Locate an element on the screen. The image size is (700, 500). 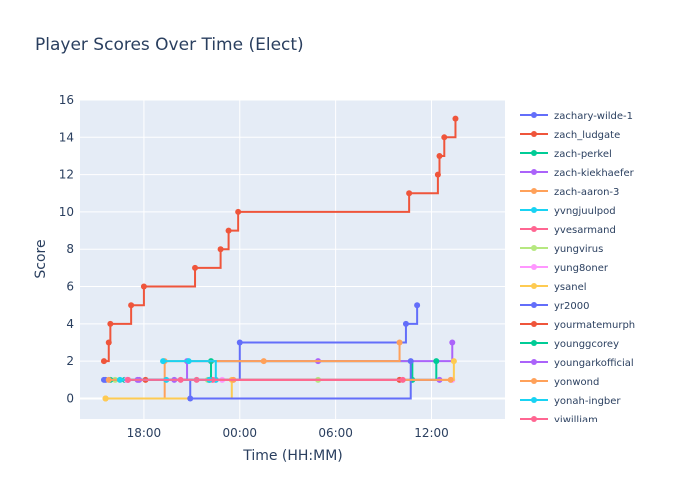
y-tick-label: 6 is located at coordinates (70, 287).